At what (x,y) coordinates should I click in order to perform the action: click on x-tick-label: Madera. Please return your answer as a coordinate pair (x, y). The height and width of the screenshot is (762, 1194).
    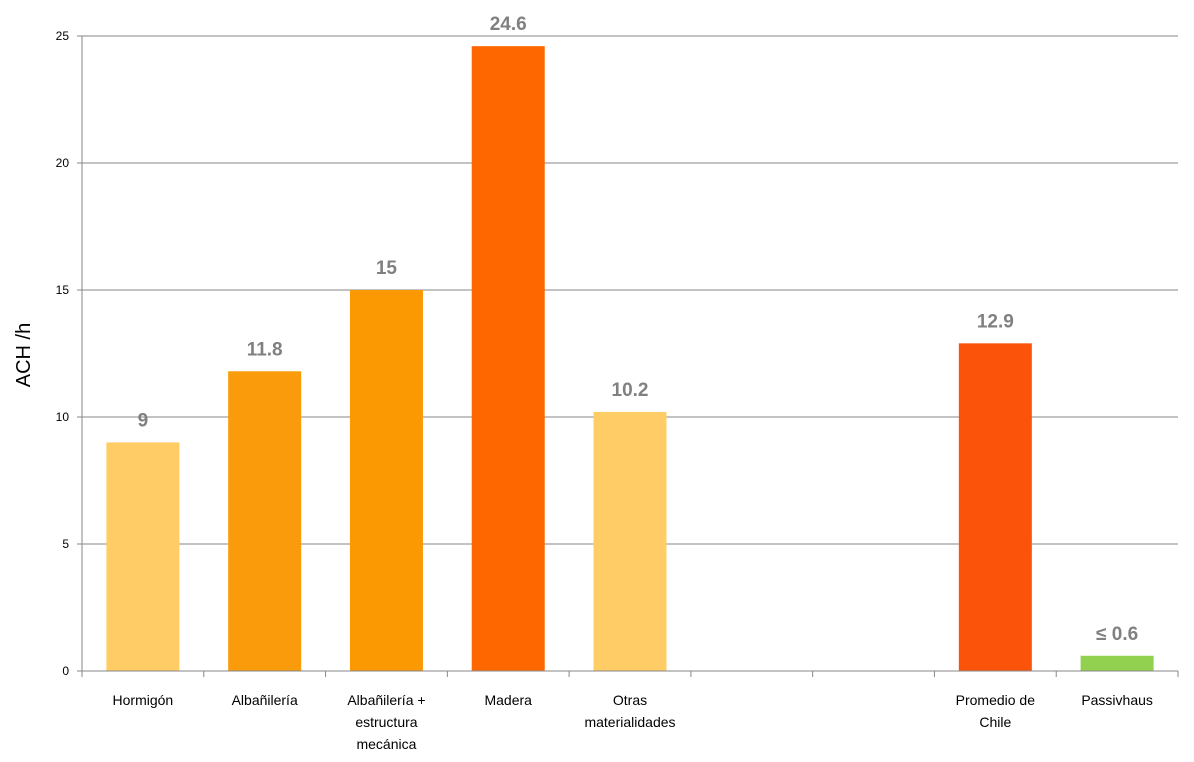
    Looking at the image, I should click on (508, 700).